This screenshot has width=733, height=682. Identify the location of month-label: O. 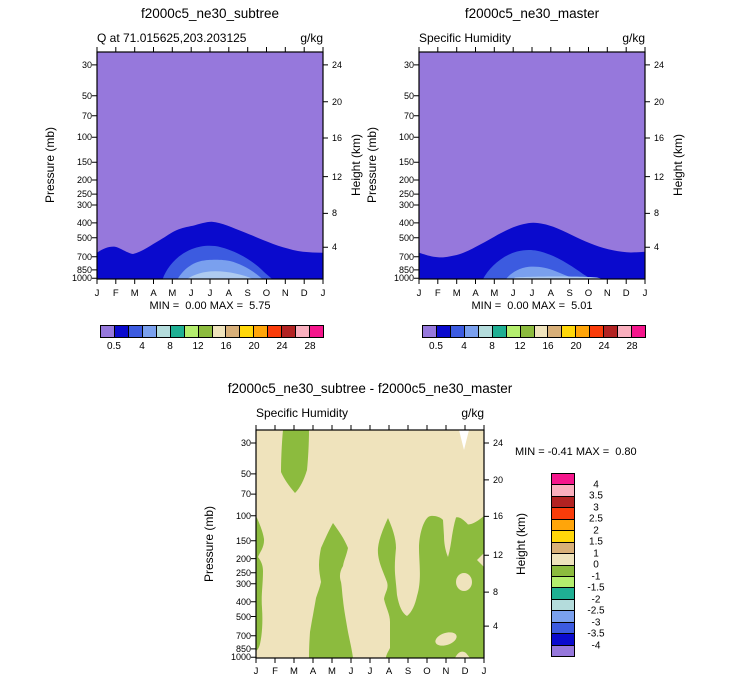
(427, 671).